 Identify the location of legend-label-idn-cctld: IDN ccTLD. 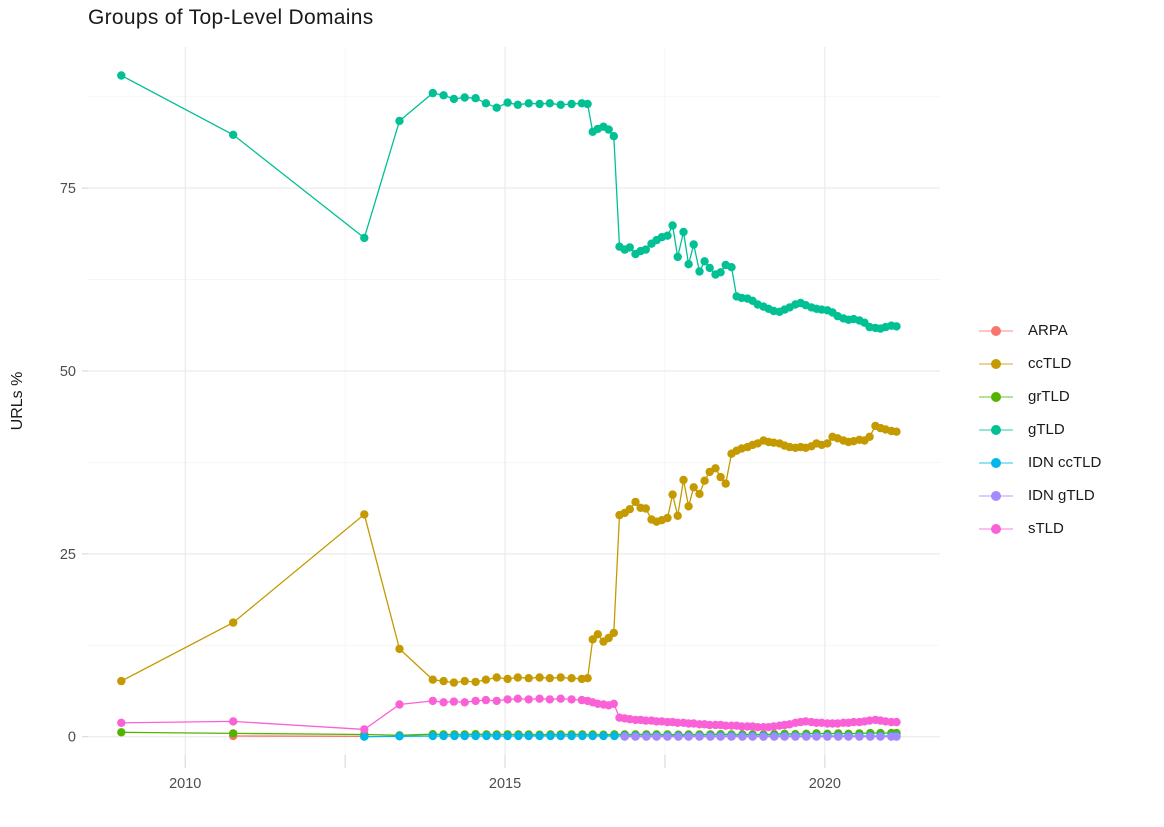
(1065, 462).